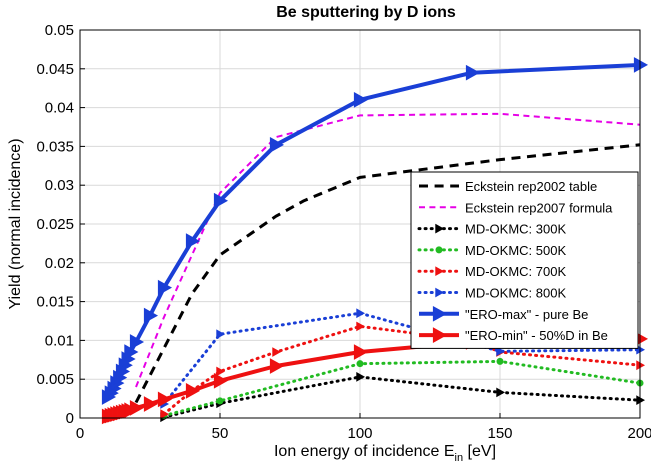 This screenshot has height=468, width=651. I want to click on chart-title: Be sputtering by D ions, so click(366, 12).